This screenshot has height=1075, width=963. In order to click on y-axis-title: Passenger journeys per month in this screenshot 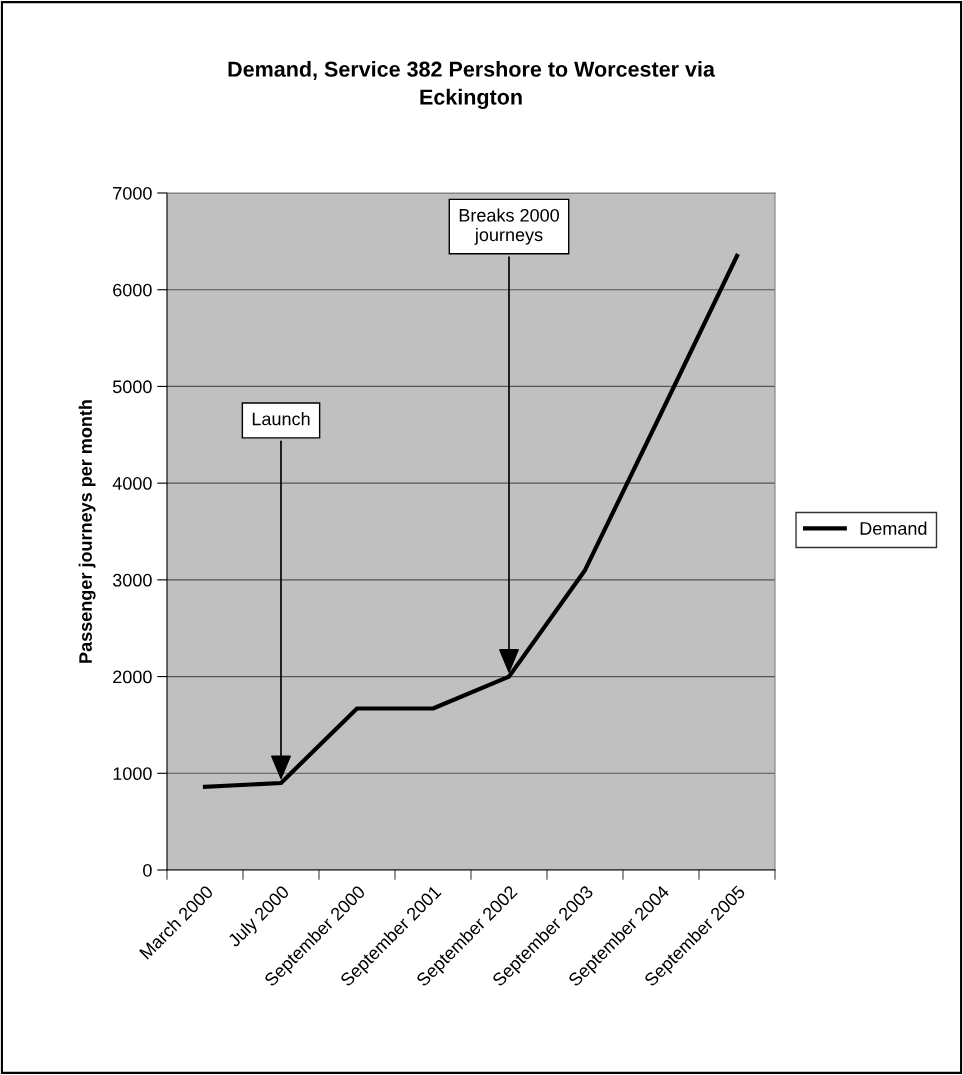, I will do `click(87, 531)`.